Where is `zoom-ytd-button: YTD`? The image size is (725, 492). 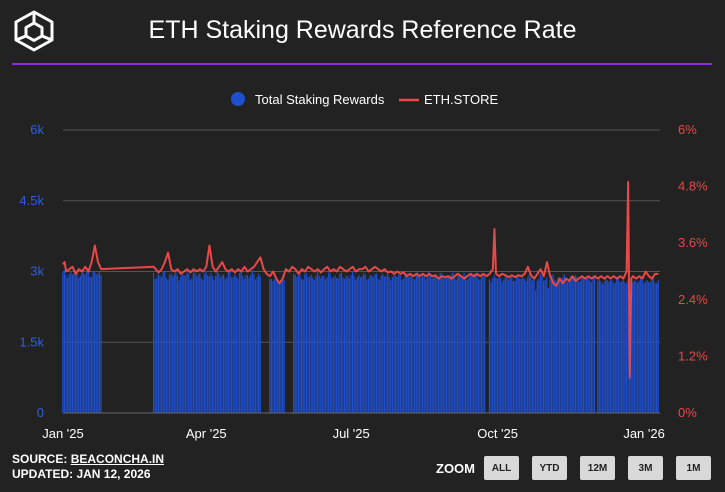
zoom-ytd-button: YTD is located at coordinates (549, 468).